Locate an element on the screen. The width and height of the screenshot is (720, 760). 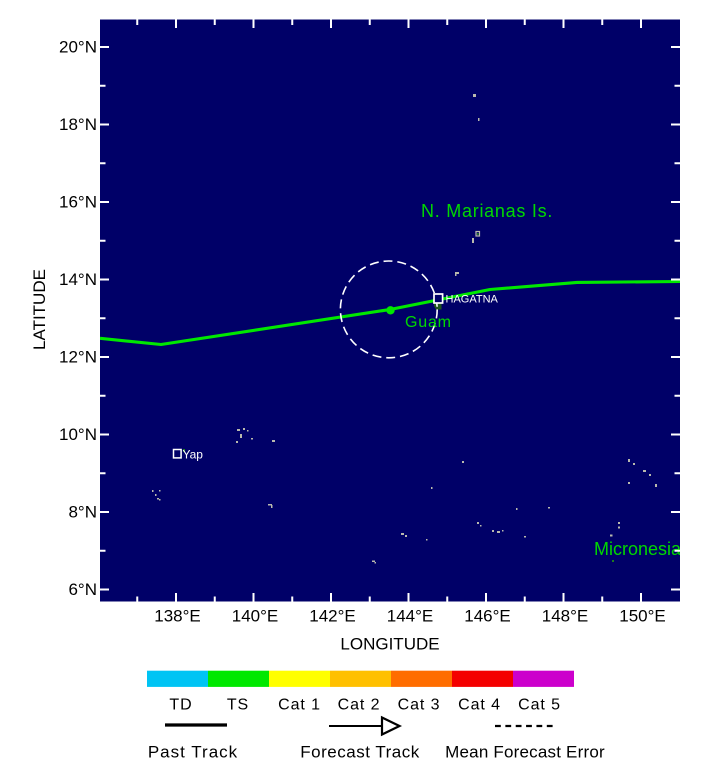
svg-text: Cat 4 is located at coordinates (479, 705).